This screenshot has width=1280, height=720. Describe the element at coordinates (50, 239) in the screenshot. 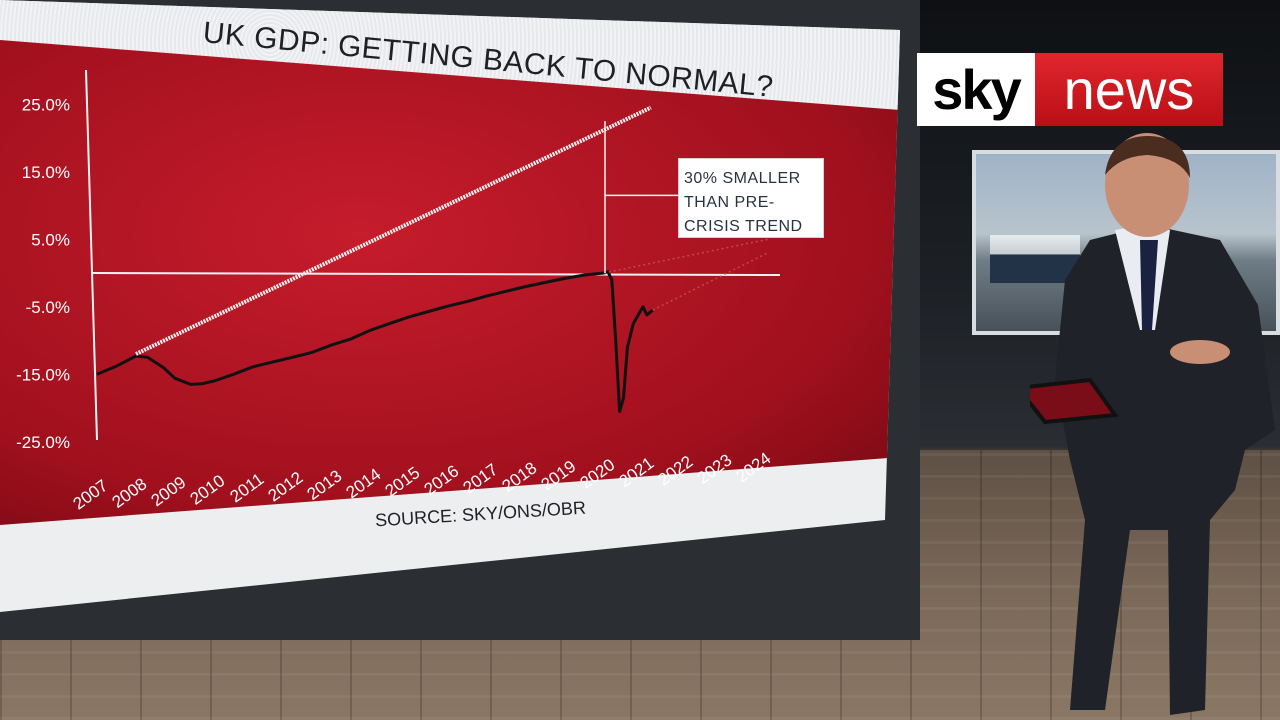

I see `y-tick-label: 5.0%` at that location.